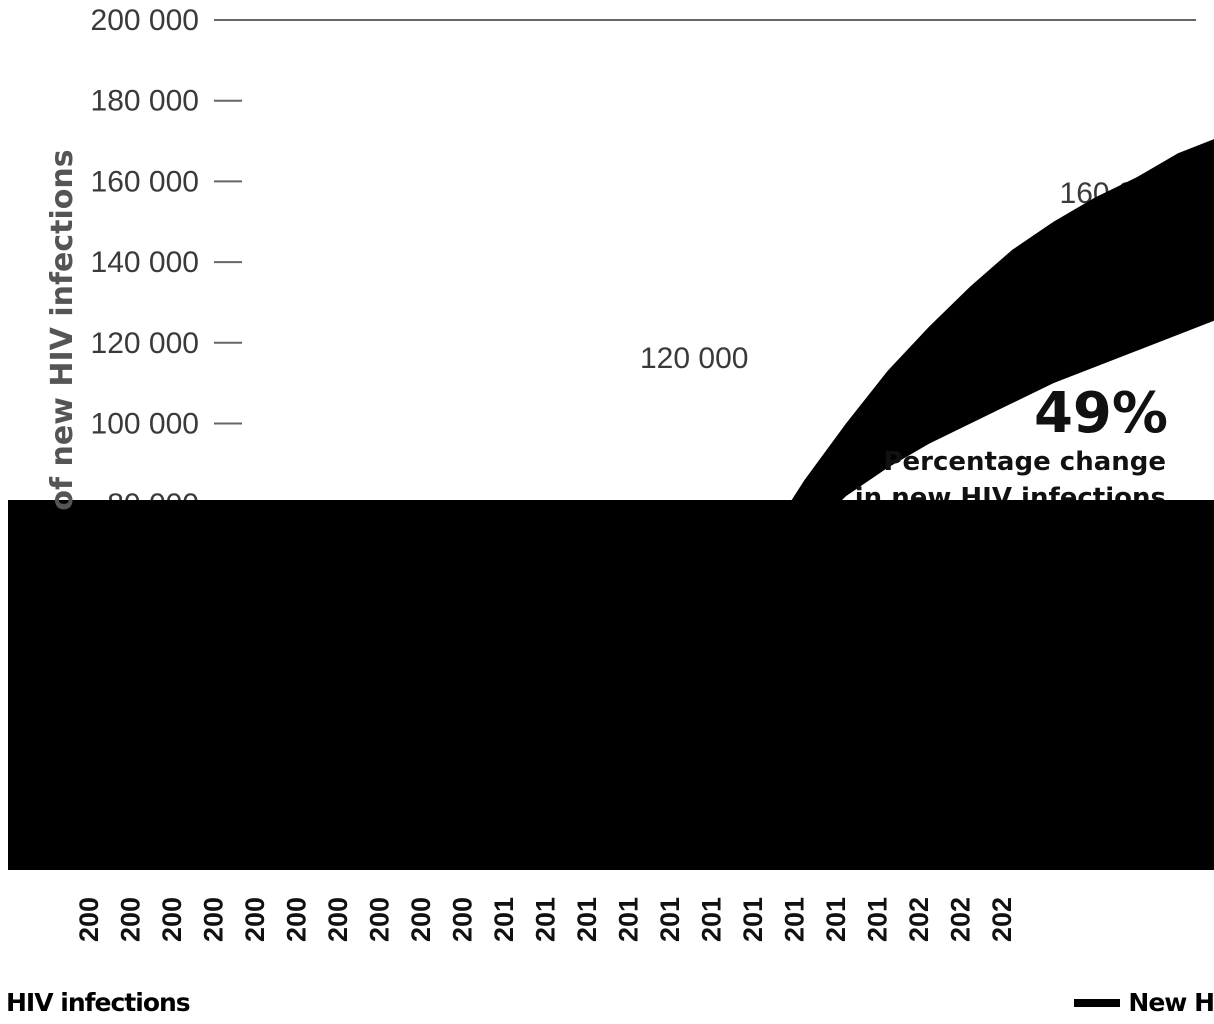  Describe the element at coordinates (145, 262) in the screenshot. I see `y-tick-label: 140 000` at that location.